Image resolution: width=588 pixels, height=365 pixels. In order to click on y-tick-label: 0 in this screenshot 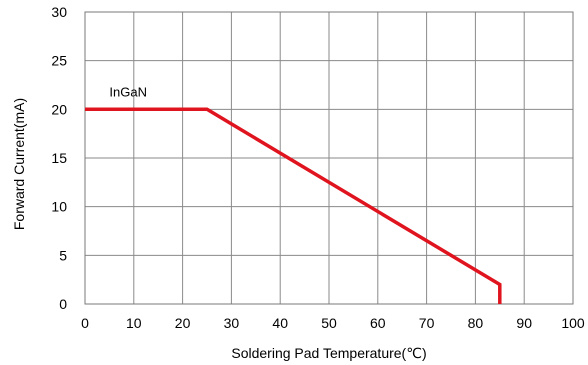, I will do `click(63, 304)`.